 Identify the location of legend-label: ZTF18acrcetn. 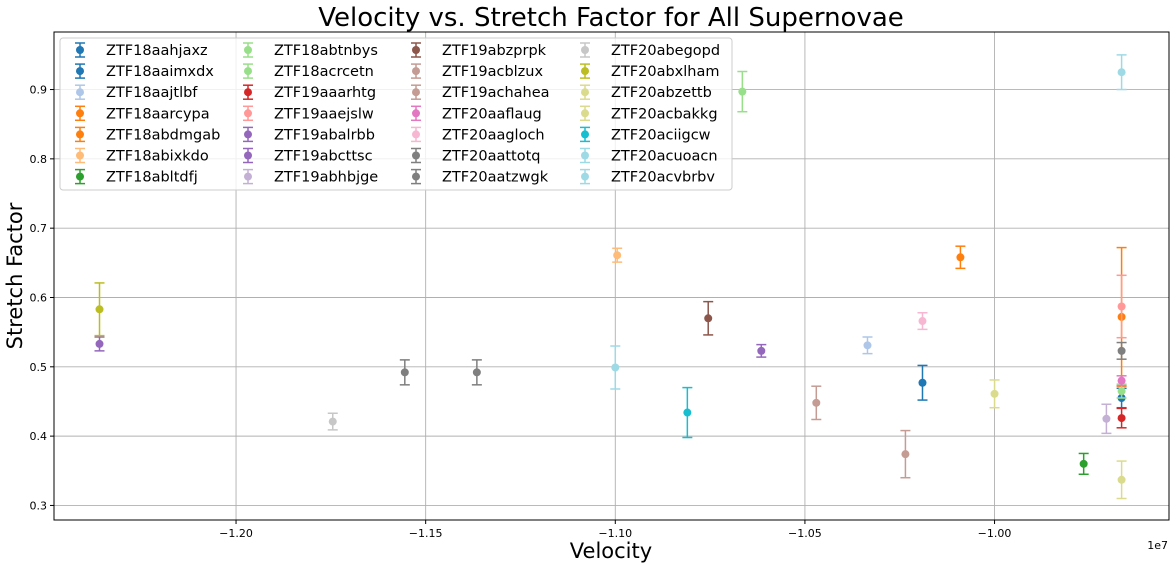
(324, 72).